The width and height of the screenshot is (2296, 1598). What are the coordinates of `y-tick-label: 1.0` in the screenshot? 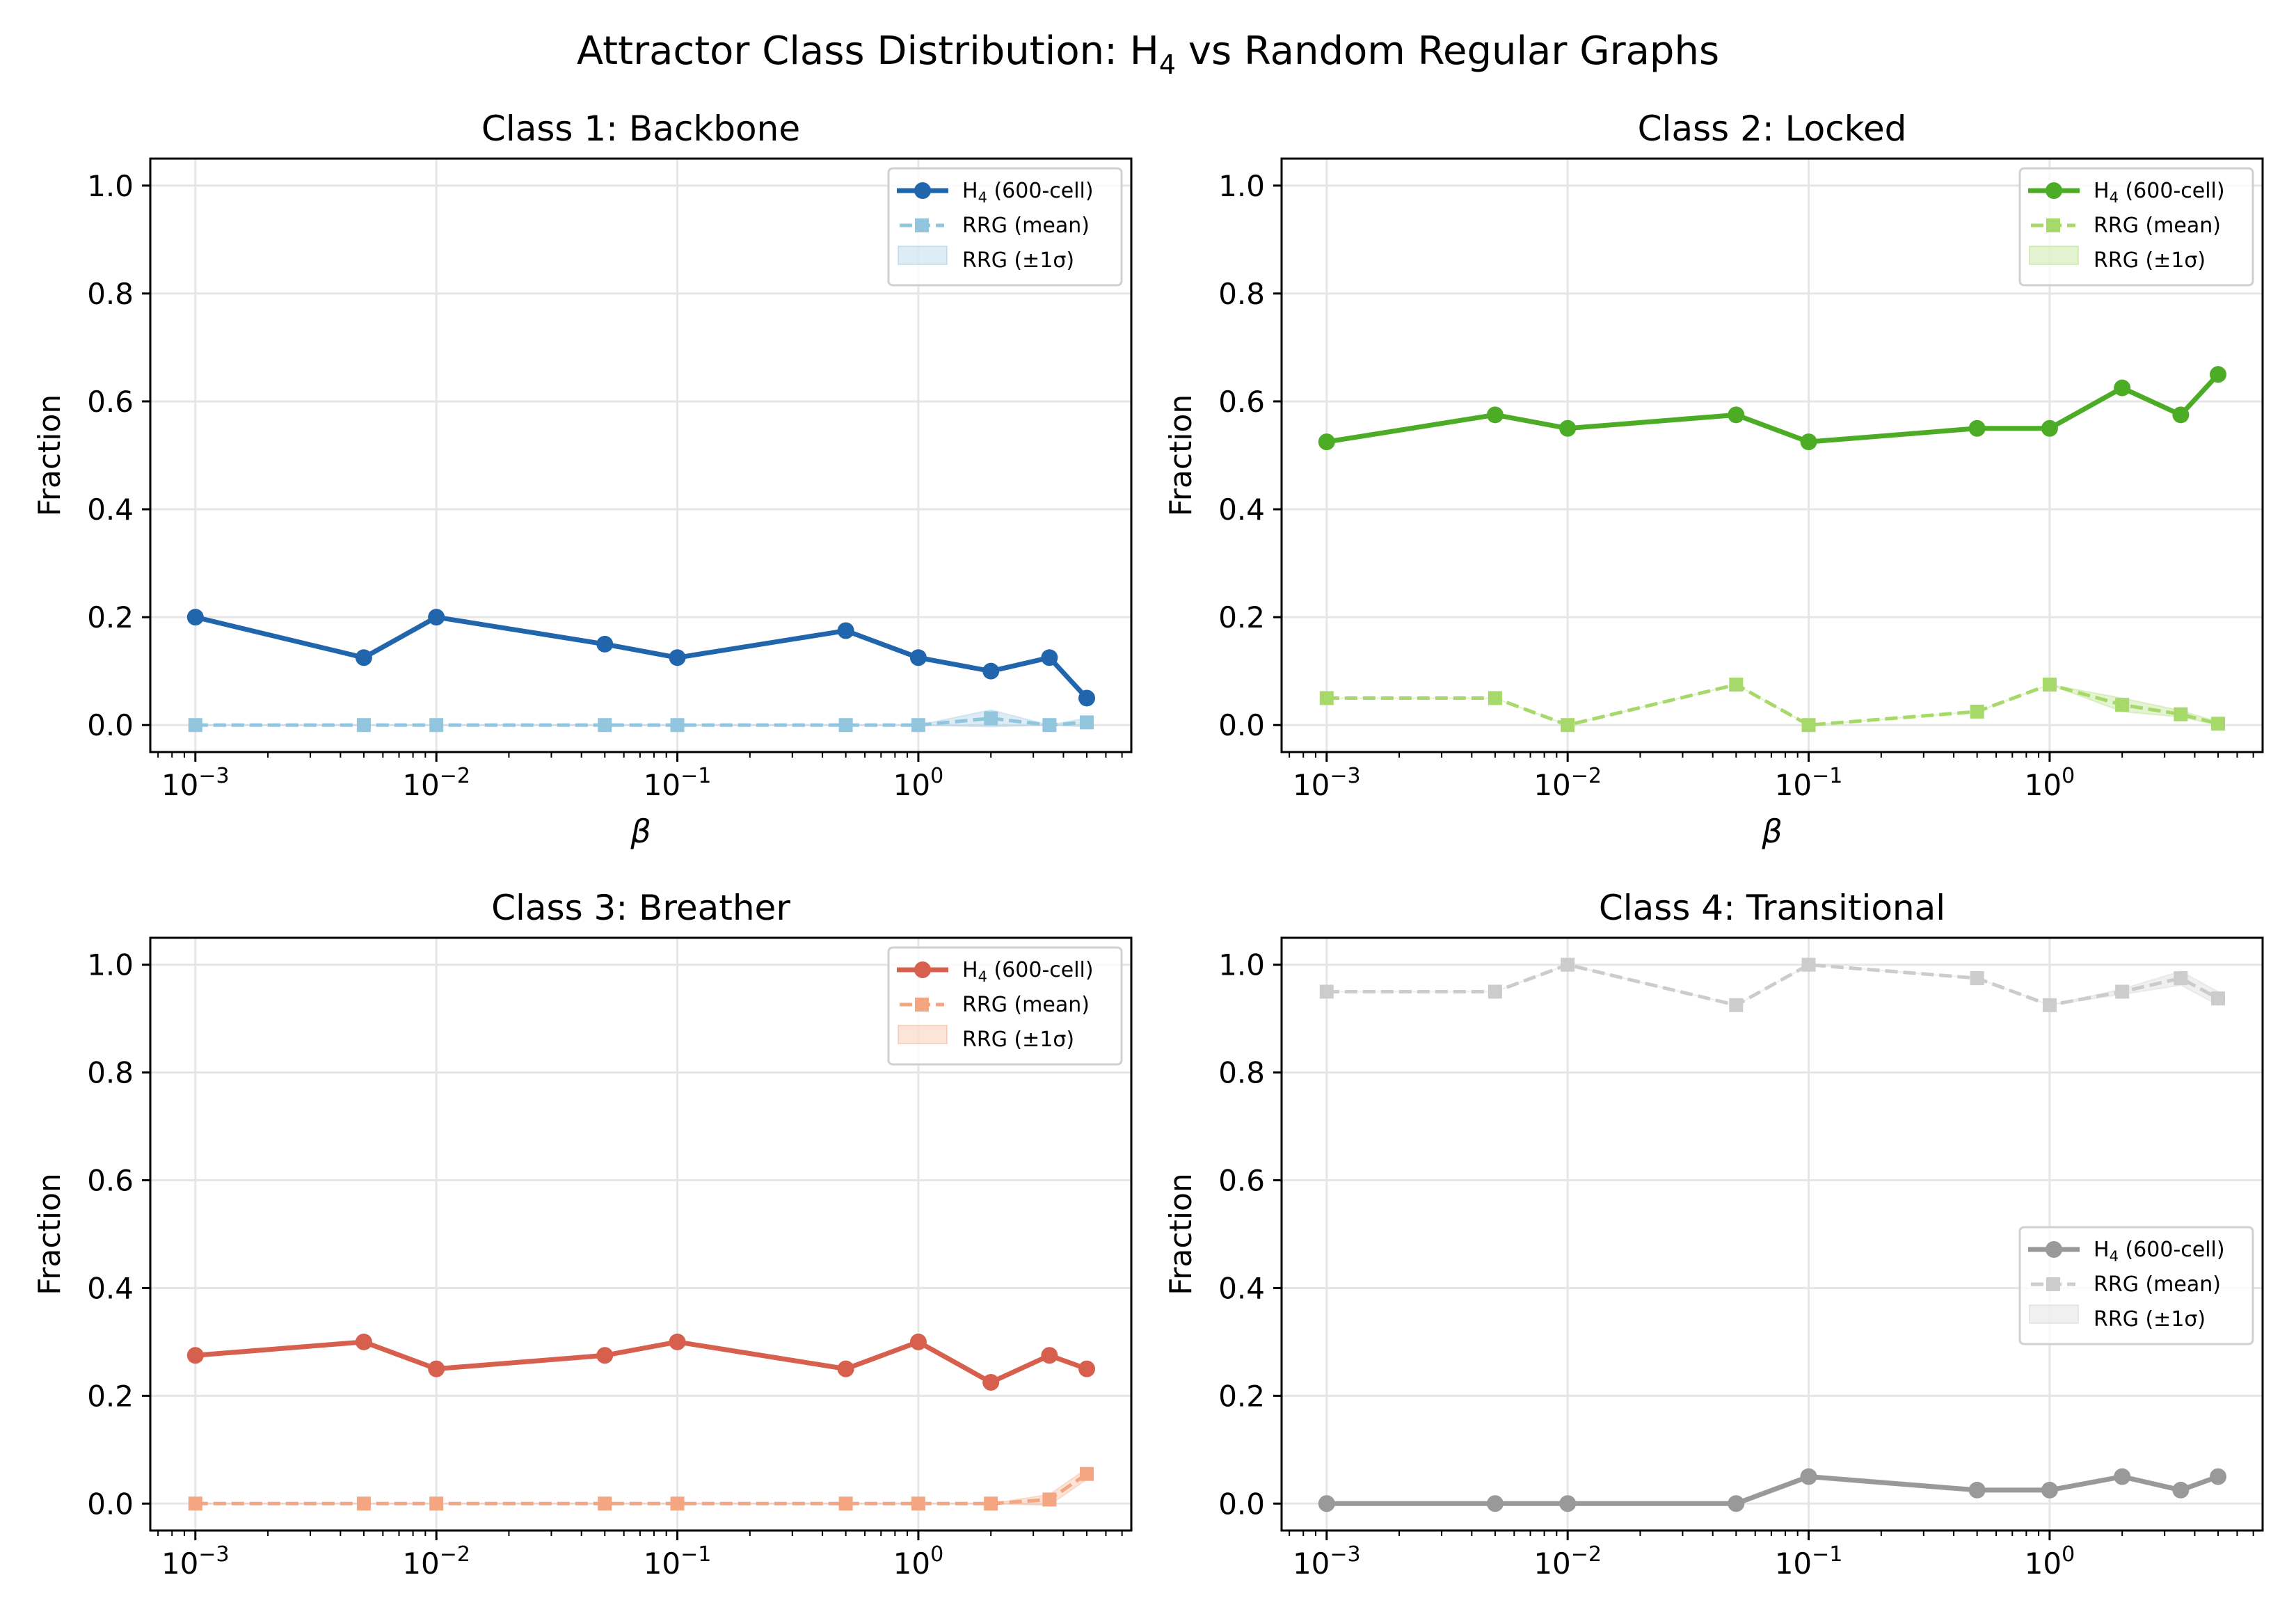 It's located at (111, 965).